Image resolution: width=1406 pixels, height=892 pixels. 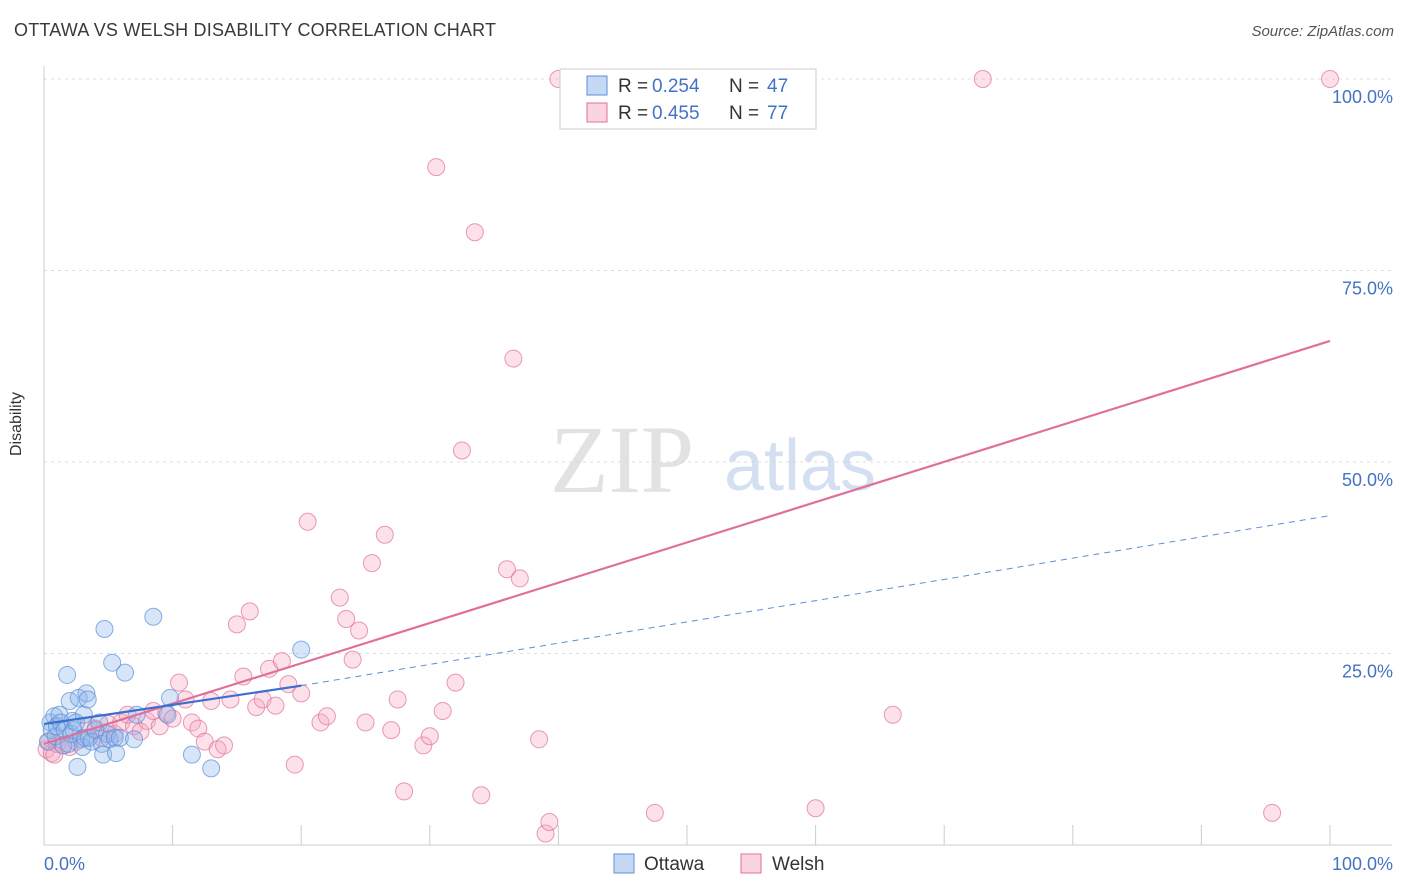 I want to click on legend-ottawa-n-value: 47, so click(x=777, y=86).